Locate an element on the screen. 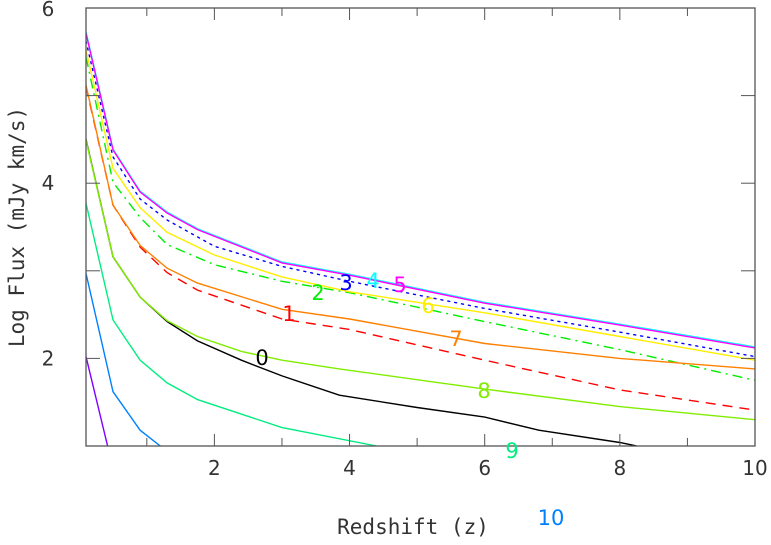  y-tick-label: 6 is located at coordinates (48, 10).